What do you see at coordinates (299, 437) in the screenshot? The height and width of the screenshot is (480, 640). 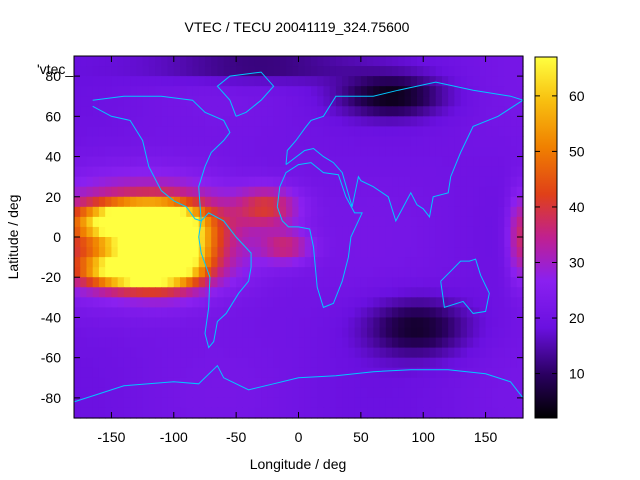 I see `x-tick-label: 0` at bounding box center [299, 437].